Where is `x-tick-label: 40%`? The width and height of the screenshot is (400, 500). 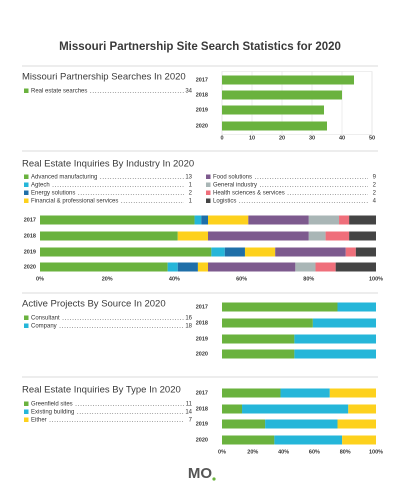 x-tick-label: 40% is located at coordinates (174, 279).